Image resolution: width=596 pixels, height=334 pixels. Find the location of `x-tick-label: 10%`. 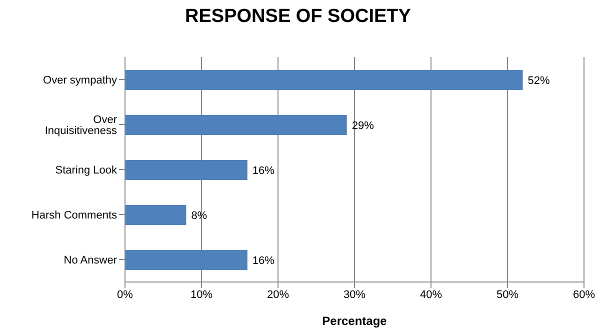

x-tick-label: 10% is located at coordinates (201, 294).